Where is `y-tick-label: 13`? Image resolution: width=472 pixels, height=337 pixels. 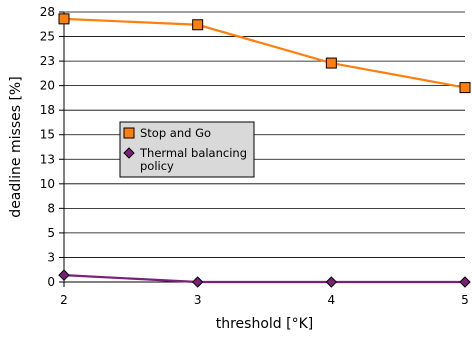
y-tick-label: 13 is located at coordinates (47, 159).